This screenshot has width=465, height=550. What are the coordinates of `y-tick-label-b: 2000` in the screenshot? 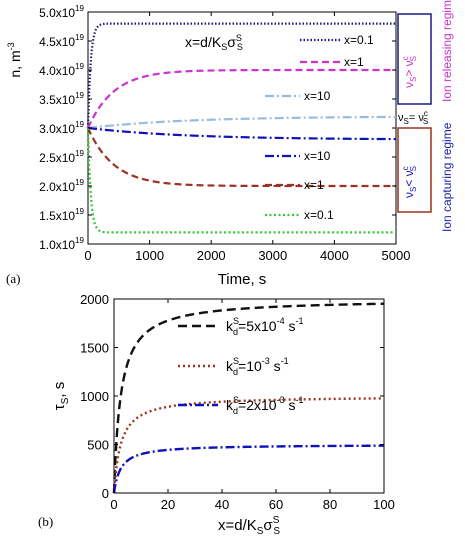 It's located at (94, 299).